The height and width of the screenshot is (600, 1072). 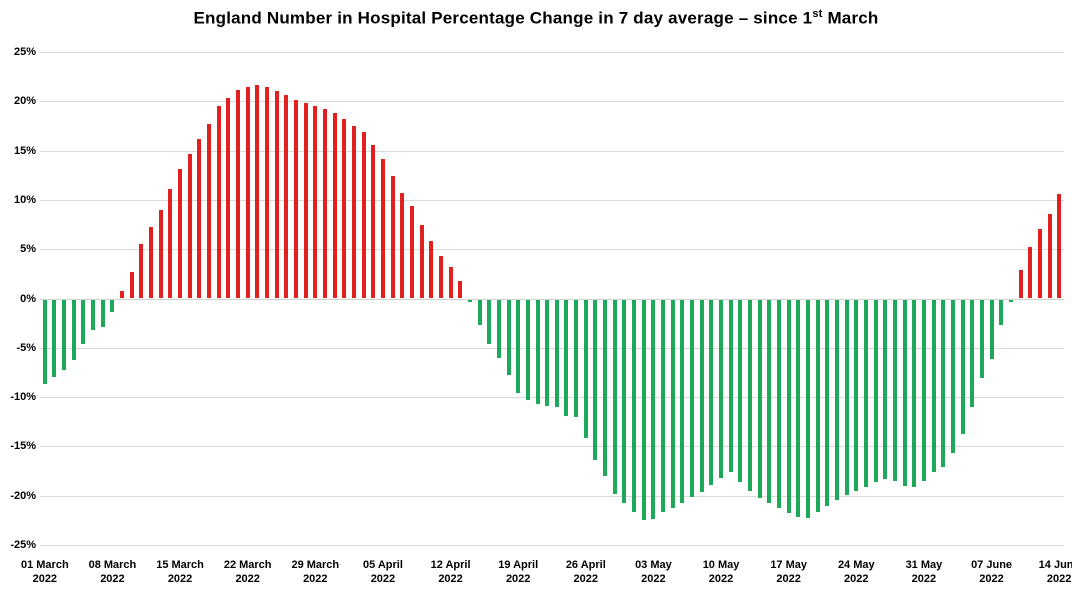 What do you see at coordinates (585, 572) in the screenshot?
I see `x-axis-tick-label: 26 April 2022` at bounding box center [585, 572].